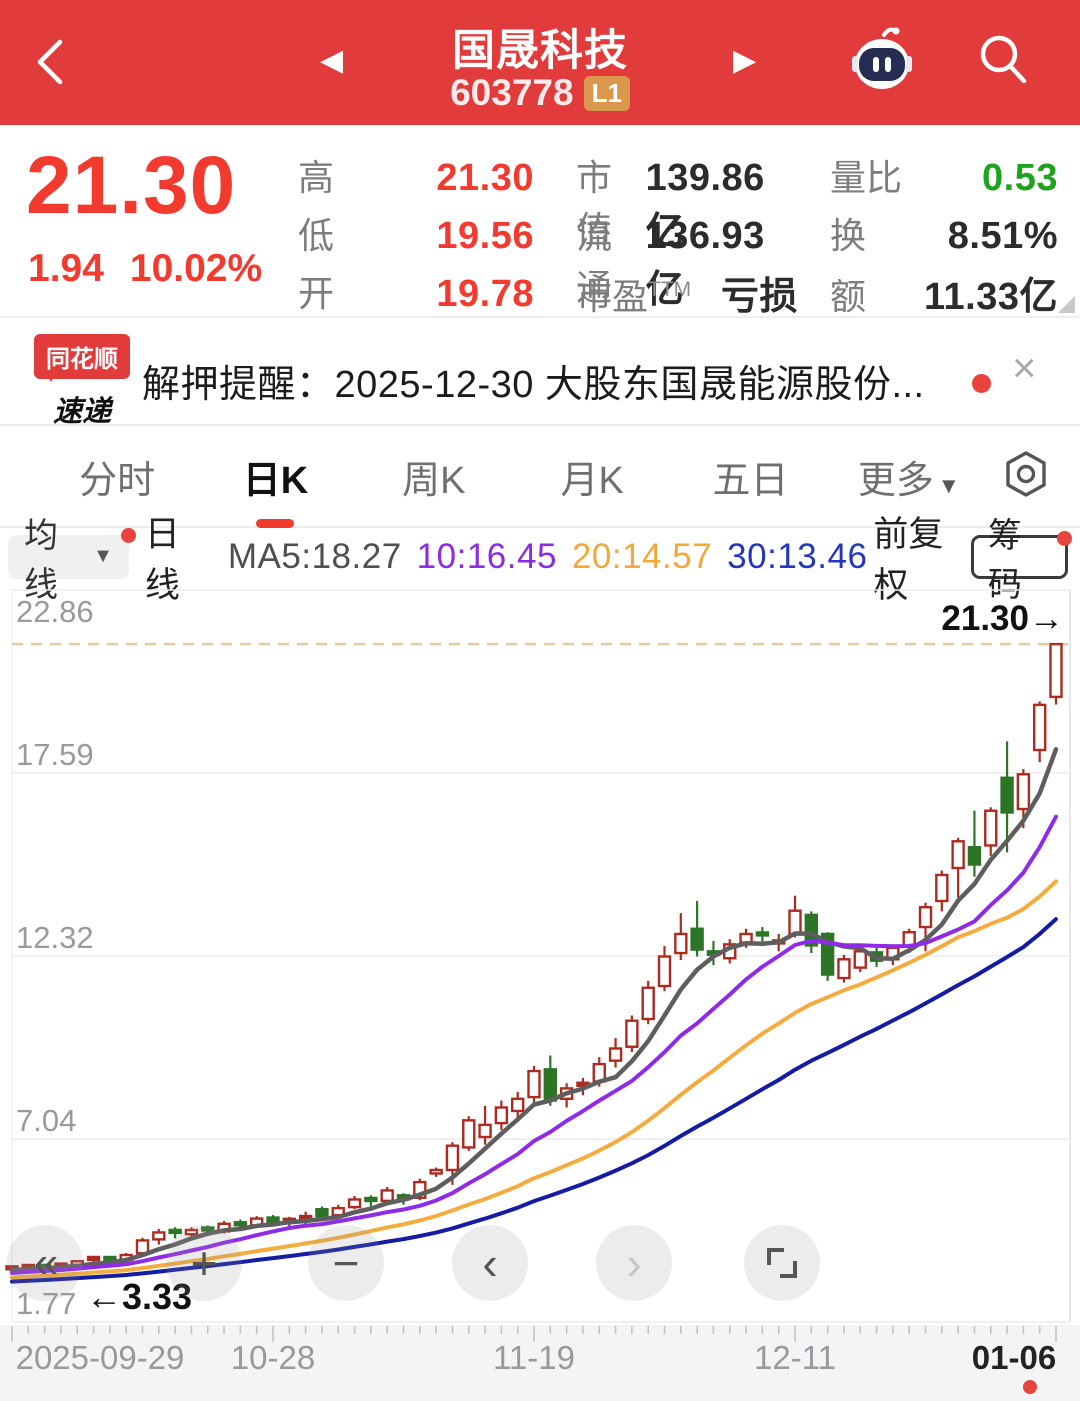 Image resolution: width=1080 pixels, height=1401 pixels. Describe the element at coordinates (1030, 1387) in the screenshot. I see `latest-date-dot` at that location.